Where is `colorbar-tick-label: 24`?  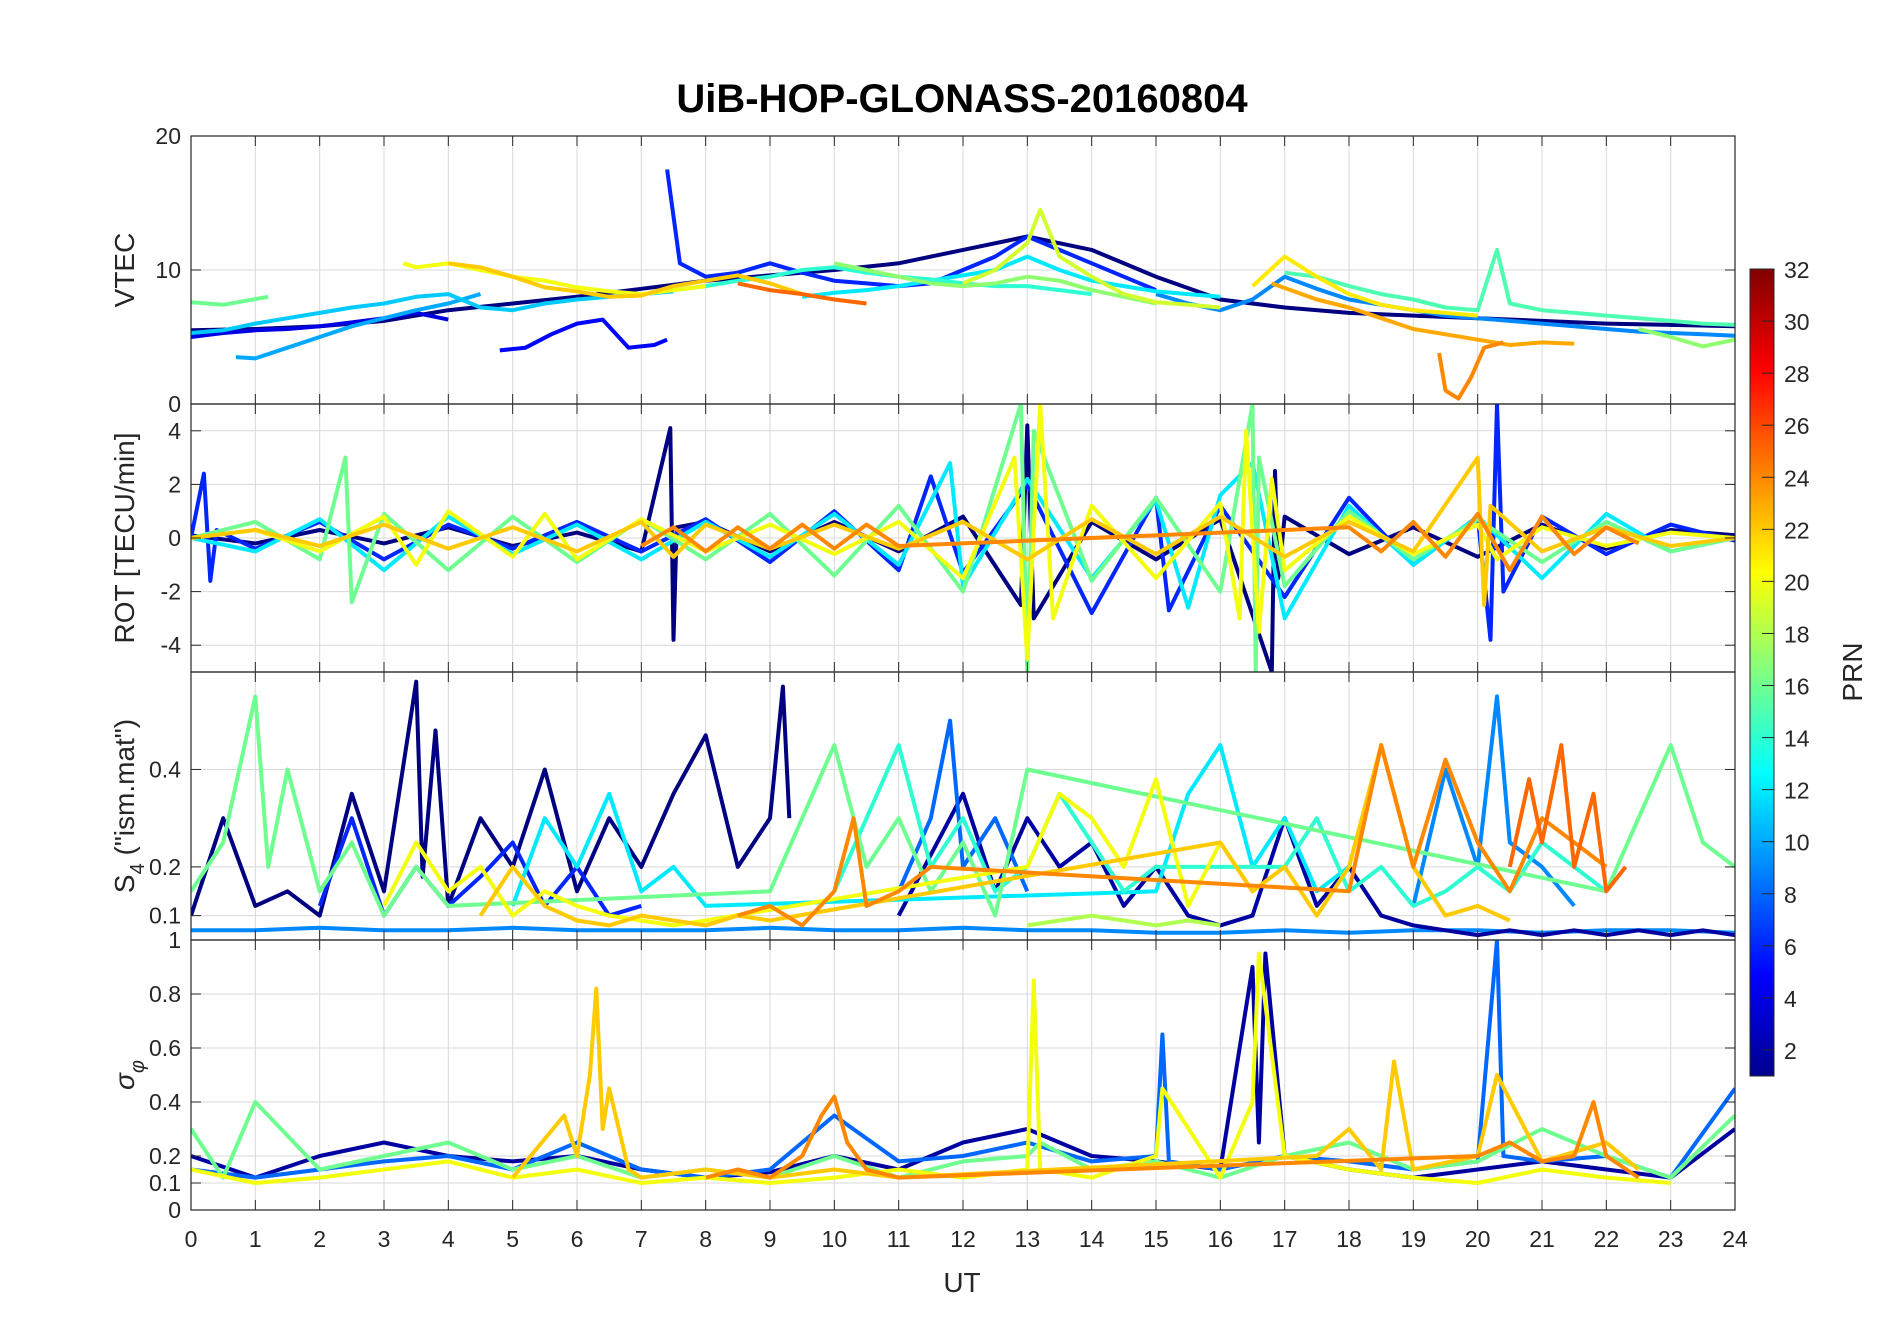
colorbar-tick-label: 24 is located at coordinates (1797, 478).